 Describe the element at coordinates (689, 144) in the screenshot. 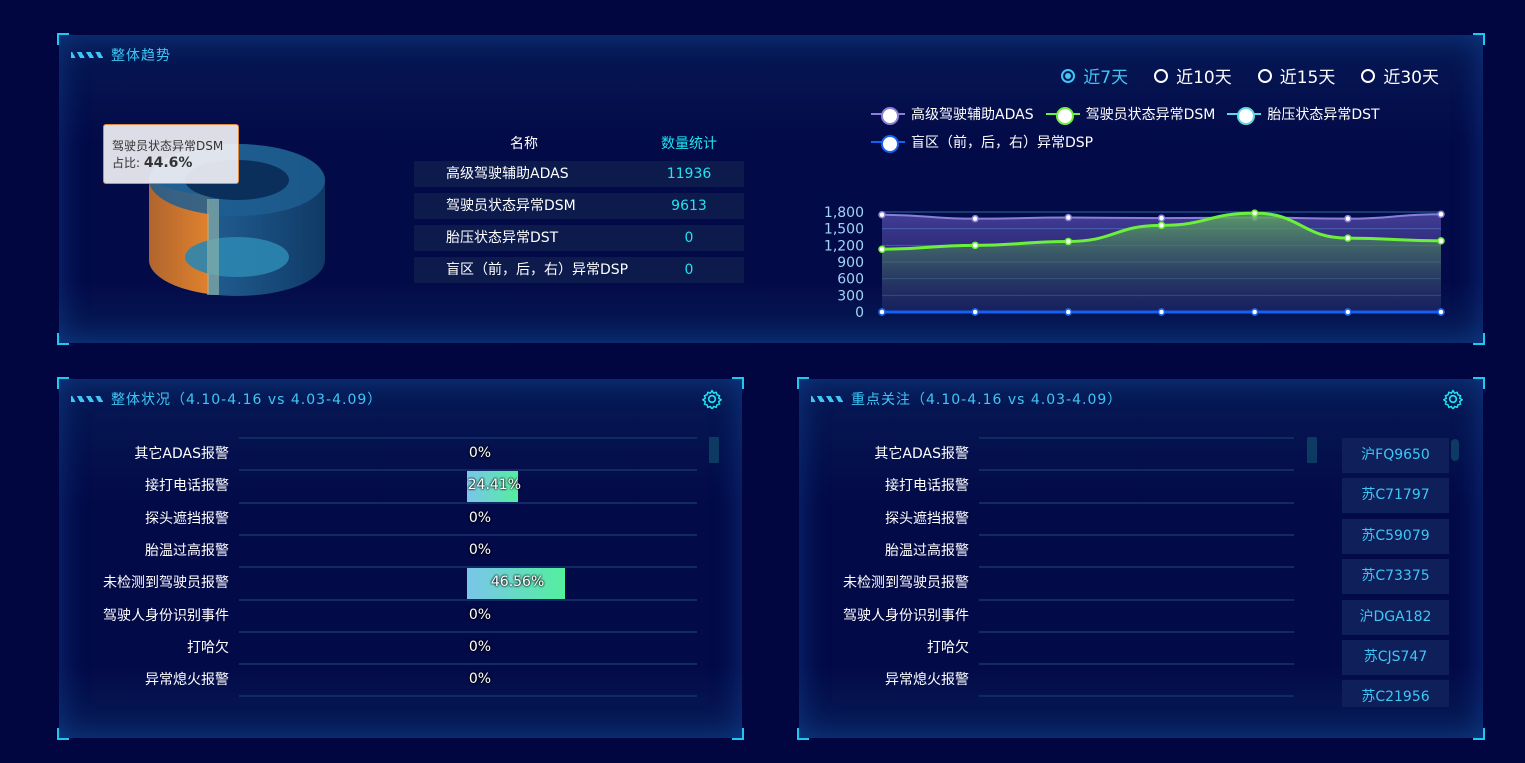

I see `header-count: 数量统计` at that location.